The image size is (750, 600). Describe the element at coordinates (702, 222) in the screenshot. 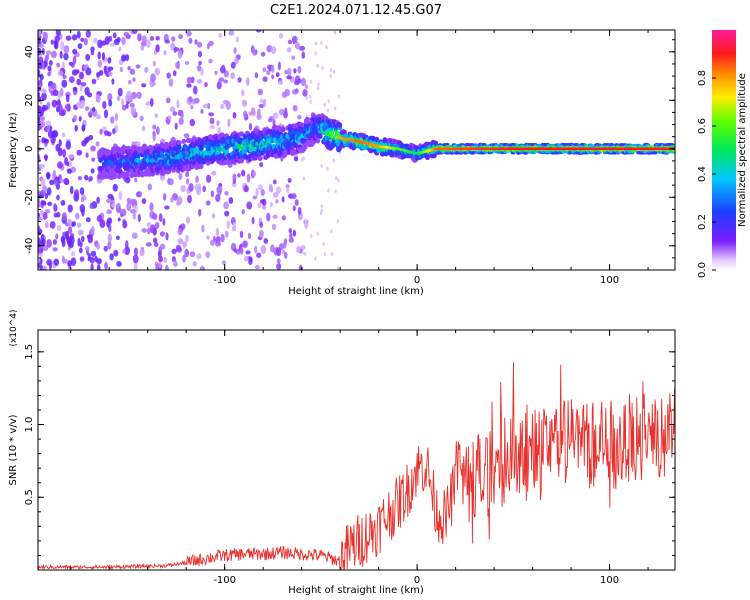

I see `colorbar-tick-label: 0.2` at that location.